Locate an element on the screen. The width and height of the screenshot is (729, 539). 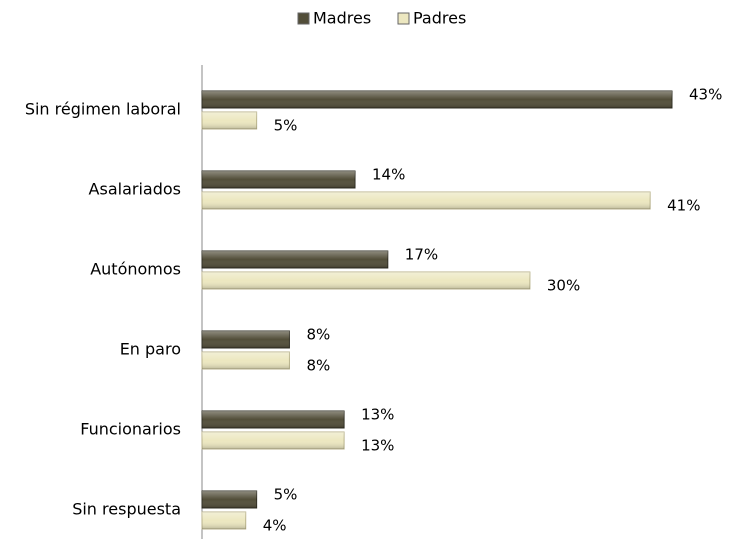
category-label: Funcionarios is located at coordinates (130, 429).